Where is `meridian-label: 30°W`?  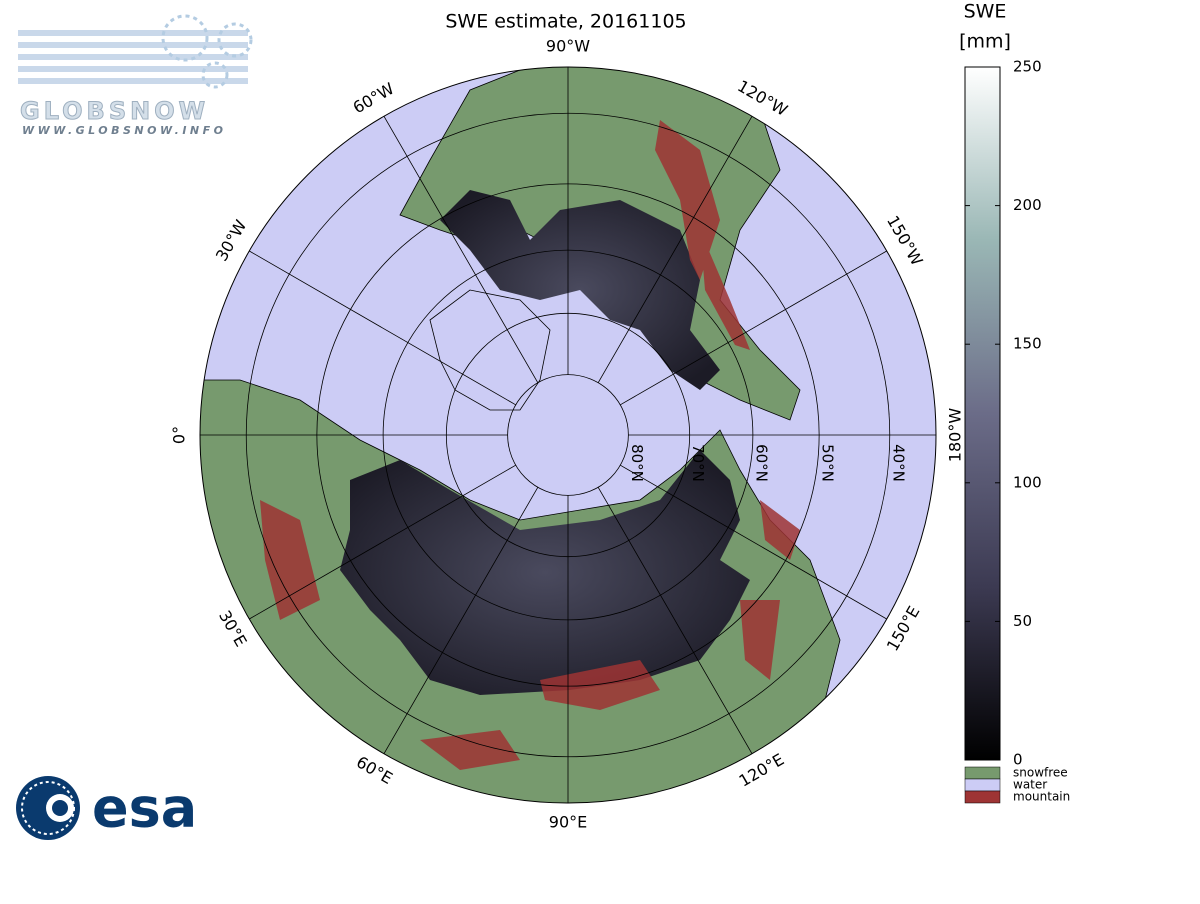
meridian-label: 30°W is located at coordinates (231, 240).